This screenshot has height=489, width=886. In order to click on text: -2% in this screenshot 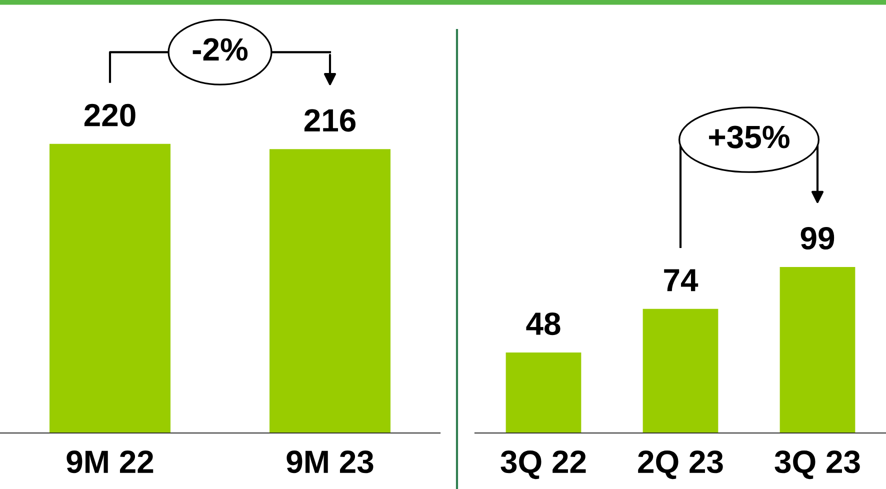, I will do `click(220, 49)`.